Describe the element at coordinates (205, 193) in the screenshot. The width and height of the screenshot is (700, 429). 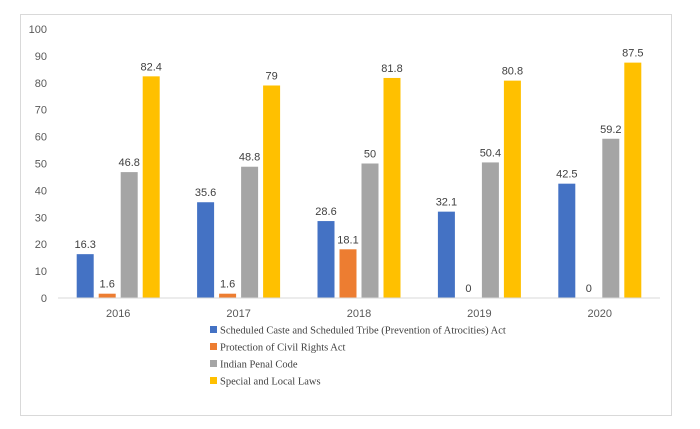
I see `data-label: 35.6` at that location.